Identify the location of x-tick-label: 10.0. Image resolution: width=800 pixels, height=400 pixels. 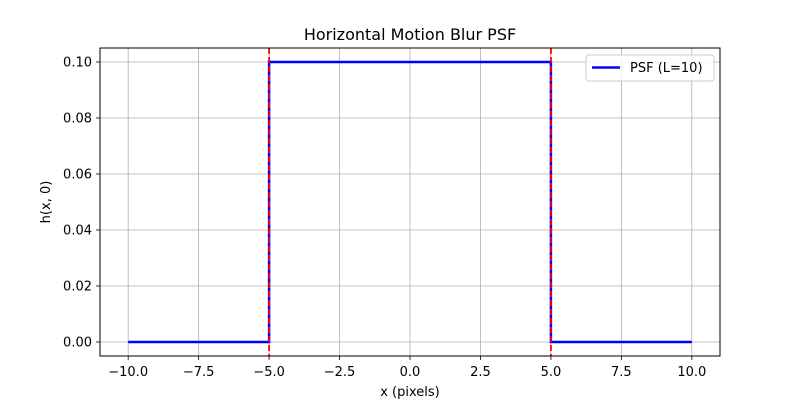
(691, 372).